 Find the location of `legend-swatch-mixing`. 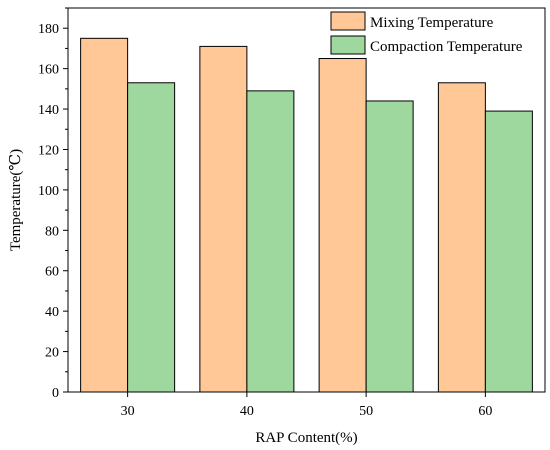

legend-swatch-mixing is located at coordinates (348, 21).